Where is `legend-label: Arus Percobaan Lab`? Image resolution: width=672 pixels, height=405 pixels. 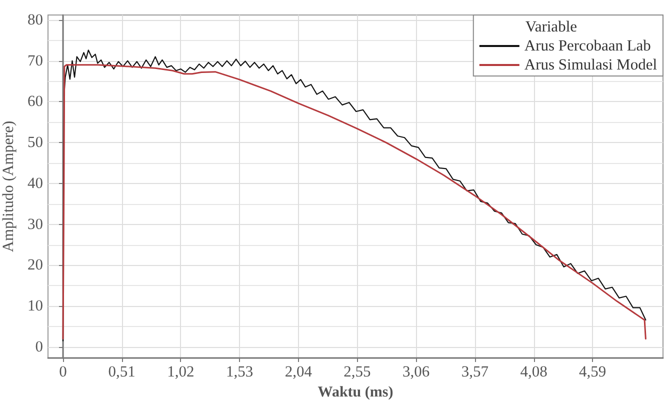
legend-label: Arus Percobaan Lab is located at coordinates (588, 46).